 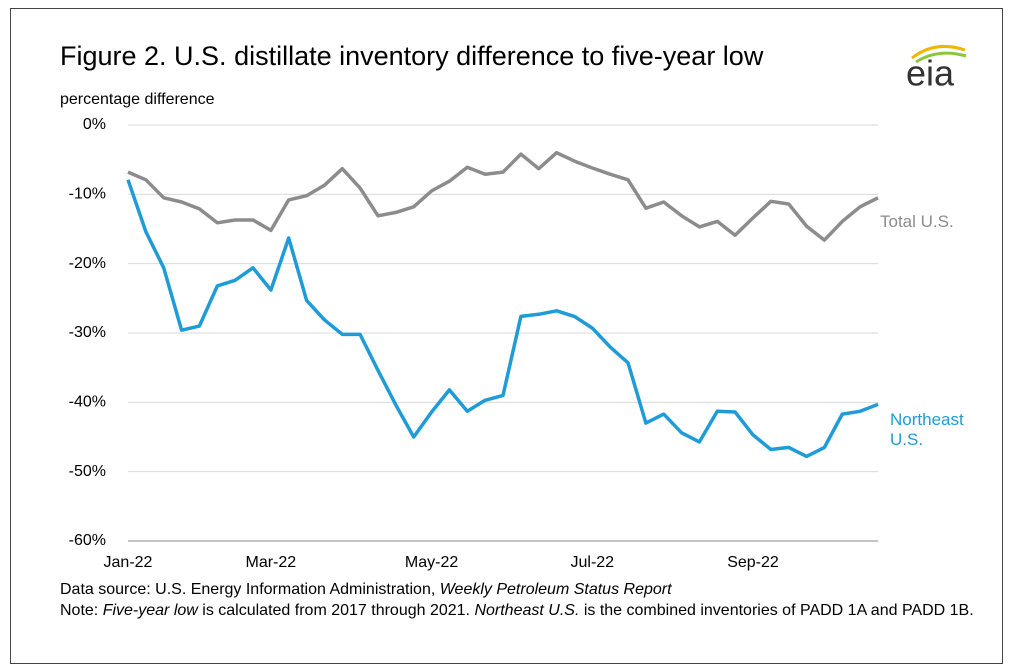 What do you see at coordinates (137, 99) in the screenshot?
I see `y-axis-label: percentage difference` at bounding box center [137, 99].